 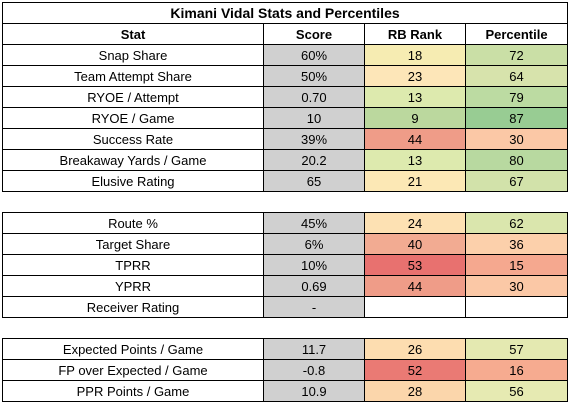 I want to click on table-row: PPR Points / Game 10.9 28 56, so click(x=285, y=391).